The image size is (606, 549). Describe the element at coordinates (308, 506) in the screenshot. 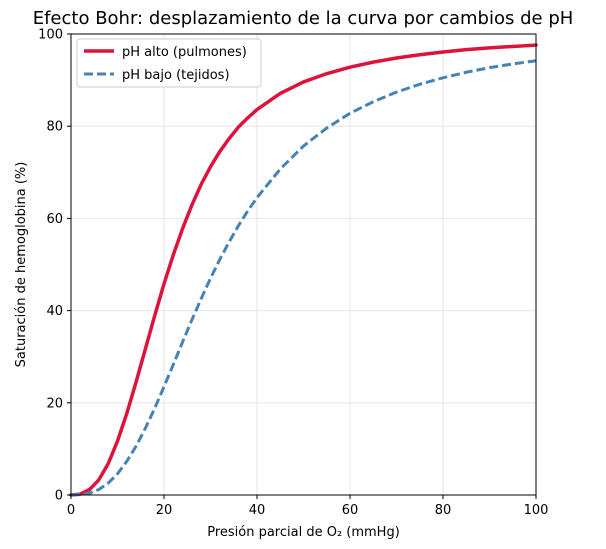

I see `x-axis-ticks: 0 20 40 60 80 100` at that location.